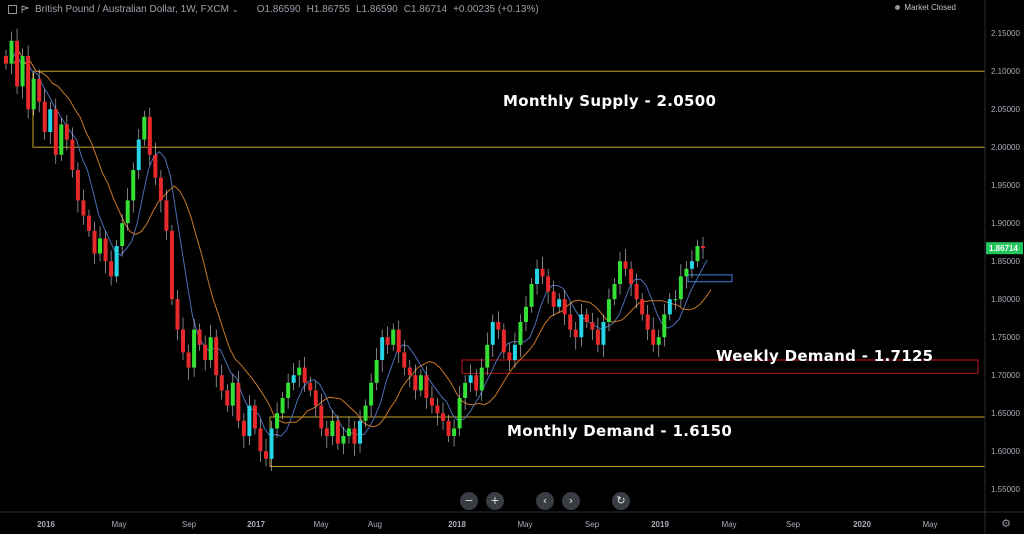 The width and height of the screenshot is (1024, 534). Describe the element at coordinates (571, 501) in the screenshot. I see `scroll-right-icon: ›` at that location.